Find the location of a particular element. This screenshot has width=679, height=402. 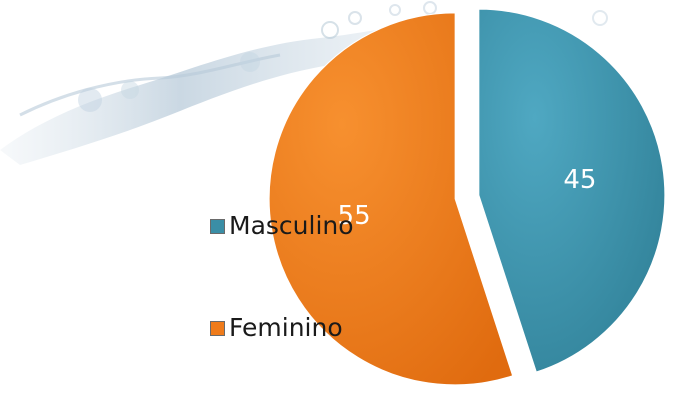

legend-item-feminino: Feminino is located at coordinates (276, 328).